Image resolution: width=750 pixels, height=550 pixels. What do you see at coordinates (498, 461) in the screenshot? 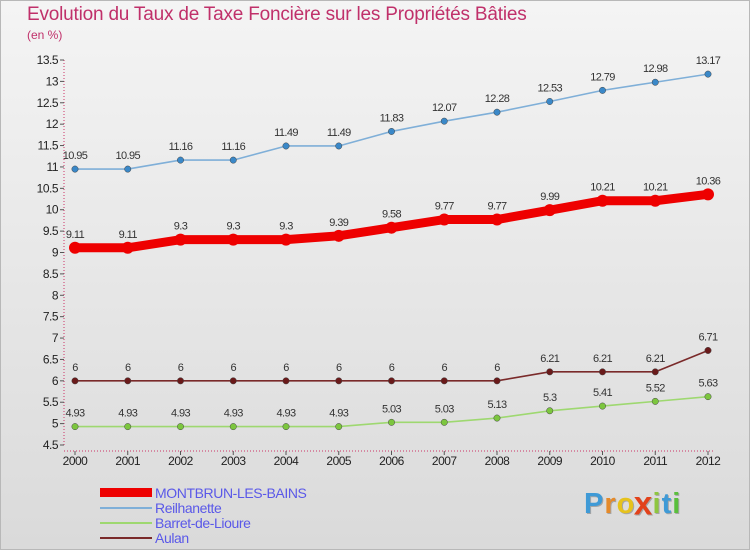
I see `x-tick-label: 2008` at bounding box center [498, 461].